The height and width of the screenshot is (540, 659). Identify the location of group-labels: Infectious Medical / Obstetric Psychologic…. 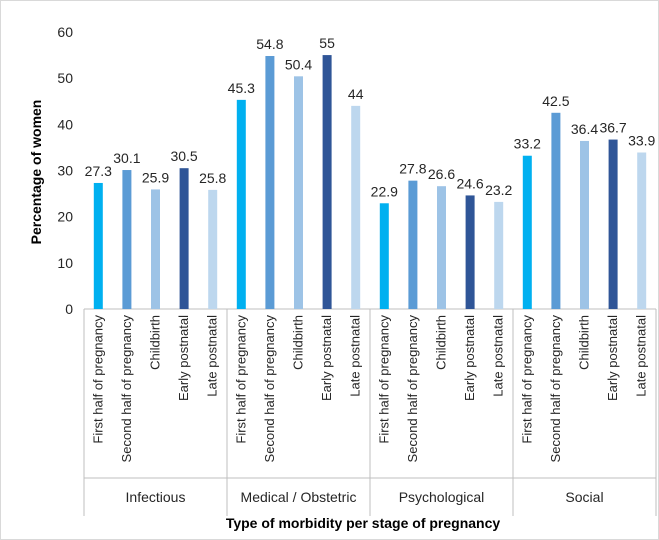
(365, 497).